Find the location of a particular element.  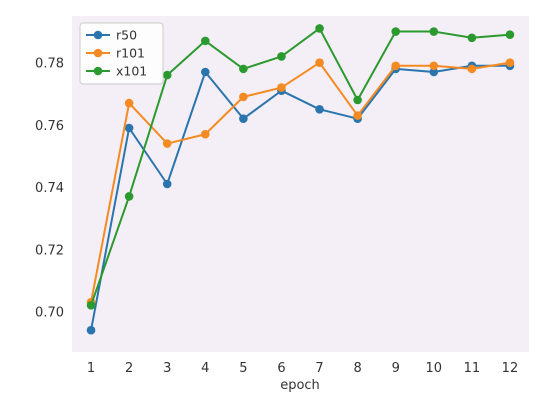

legend-item-r50: r50 is located at coordinates (111, 35).